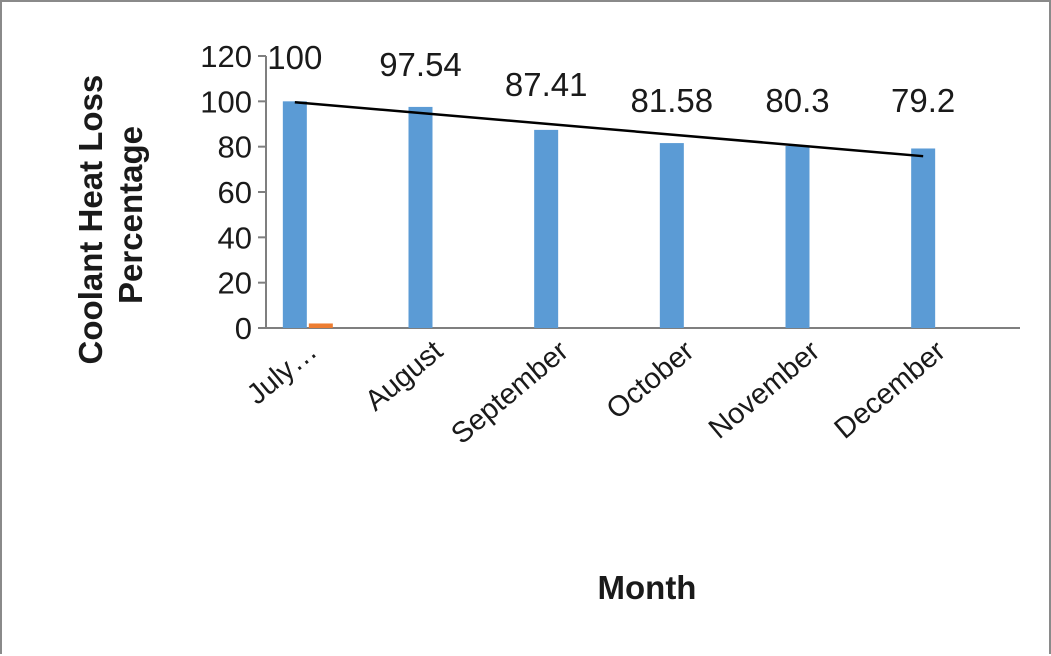  What do you see at coordinates (764, 390) in the screenshot?
I see `x-category-label: November` at bounding box center [764, 390].